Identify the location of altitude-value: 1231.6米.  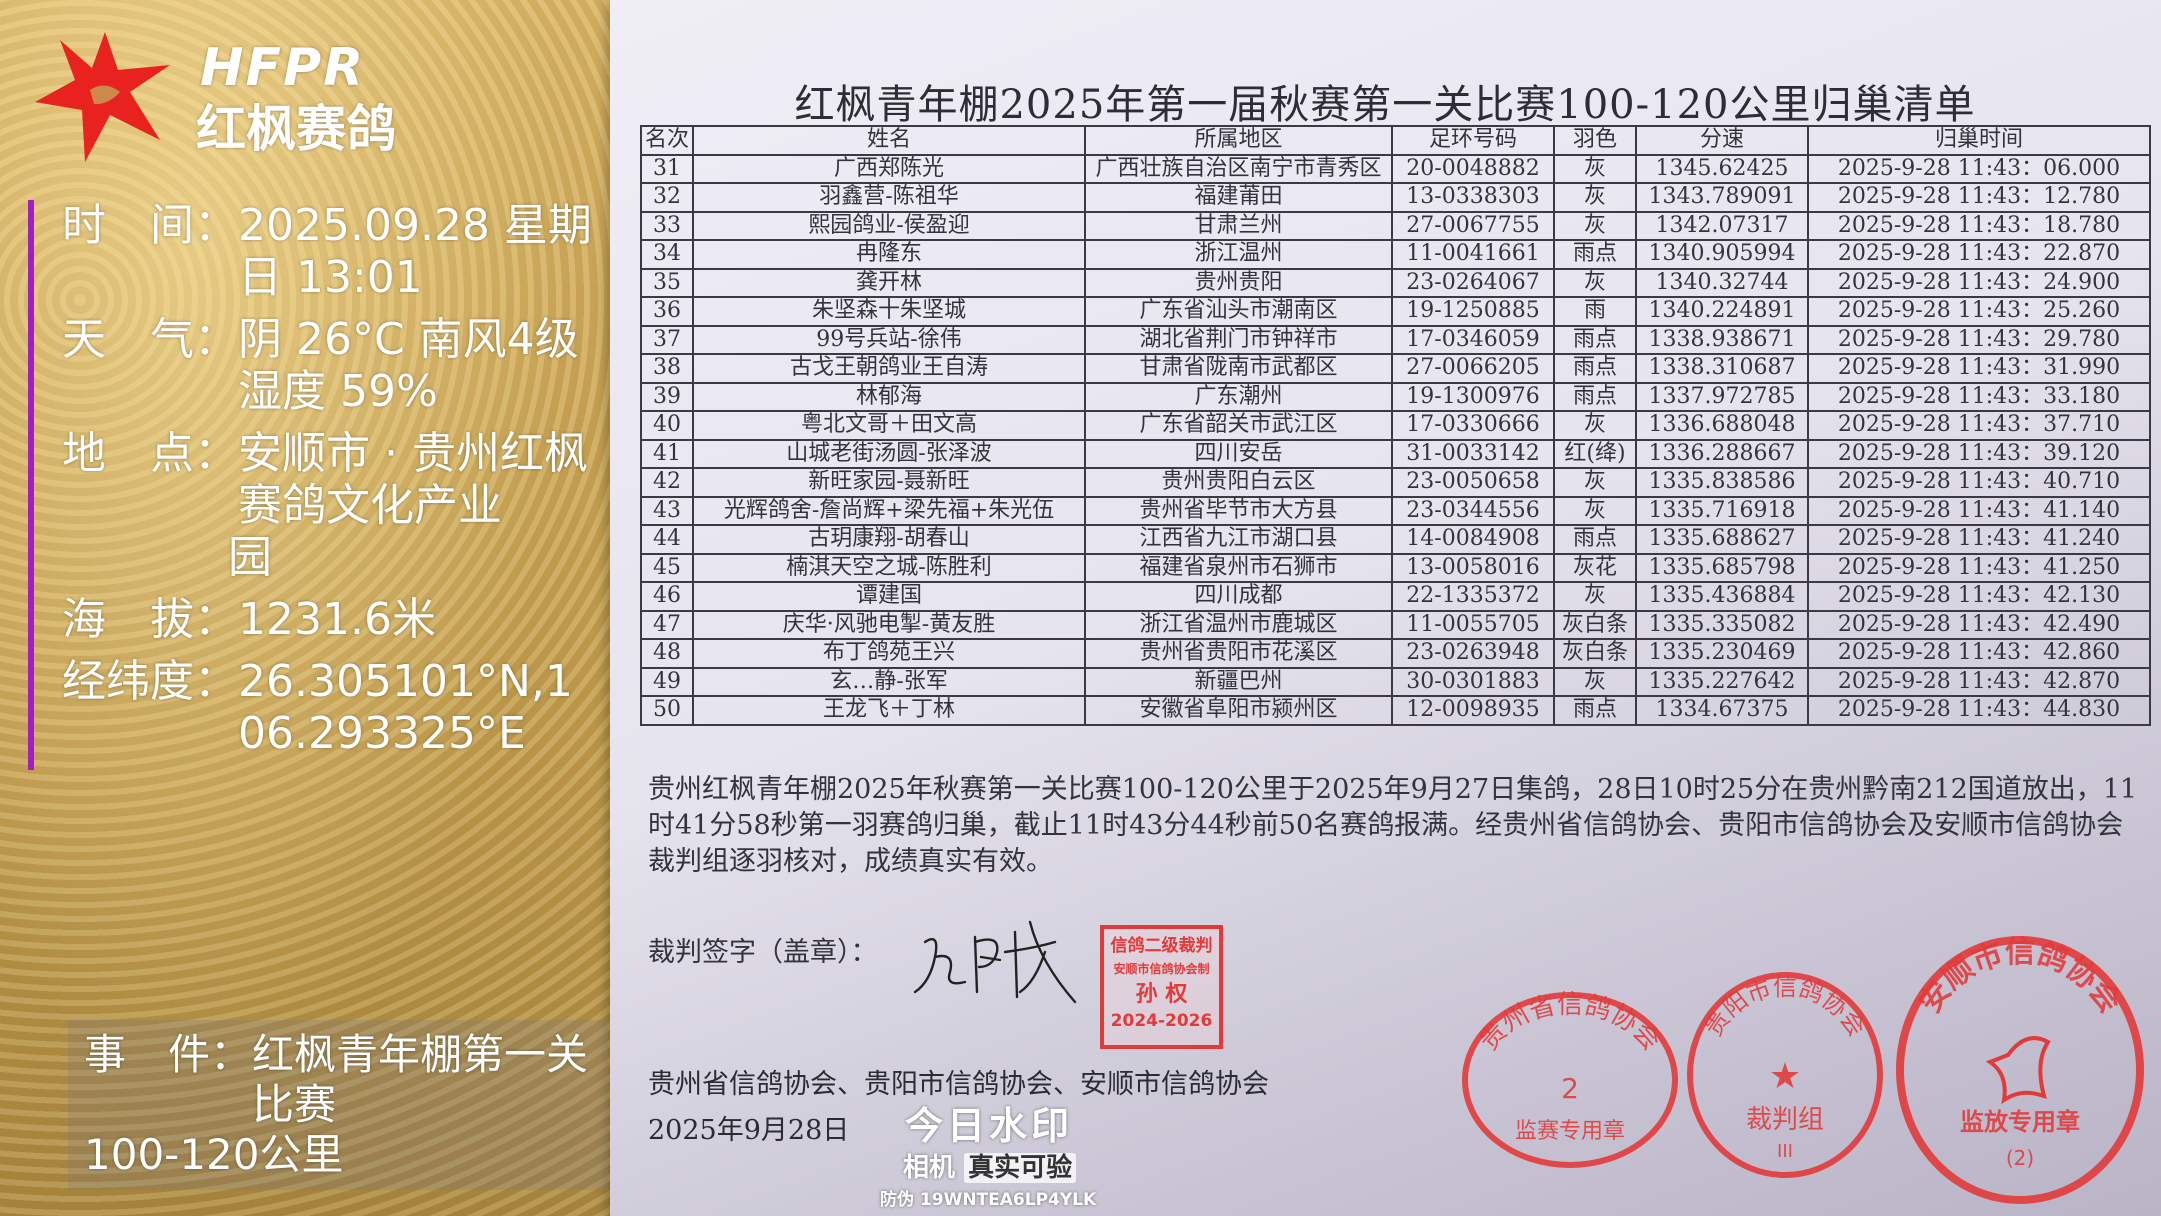
(337, 619).